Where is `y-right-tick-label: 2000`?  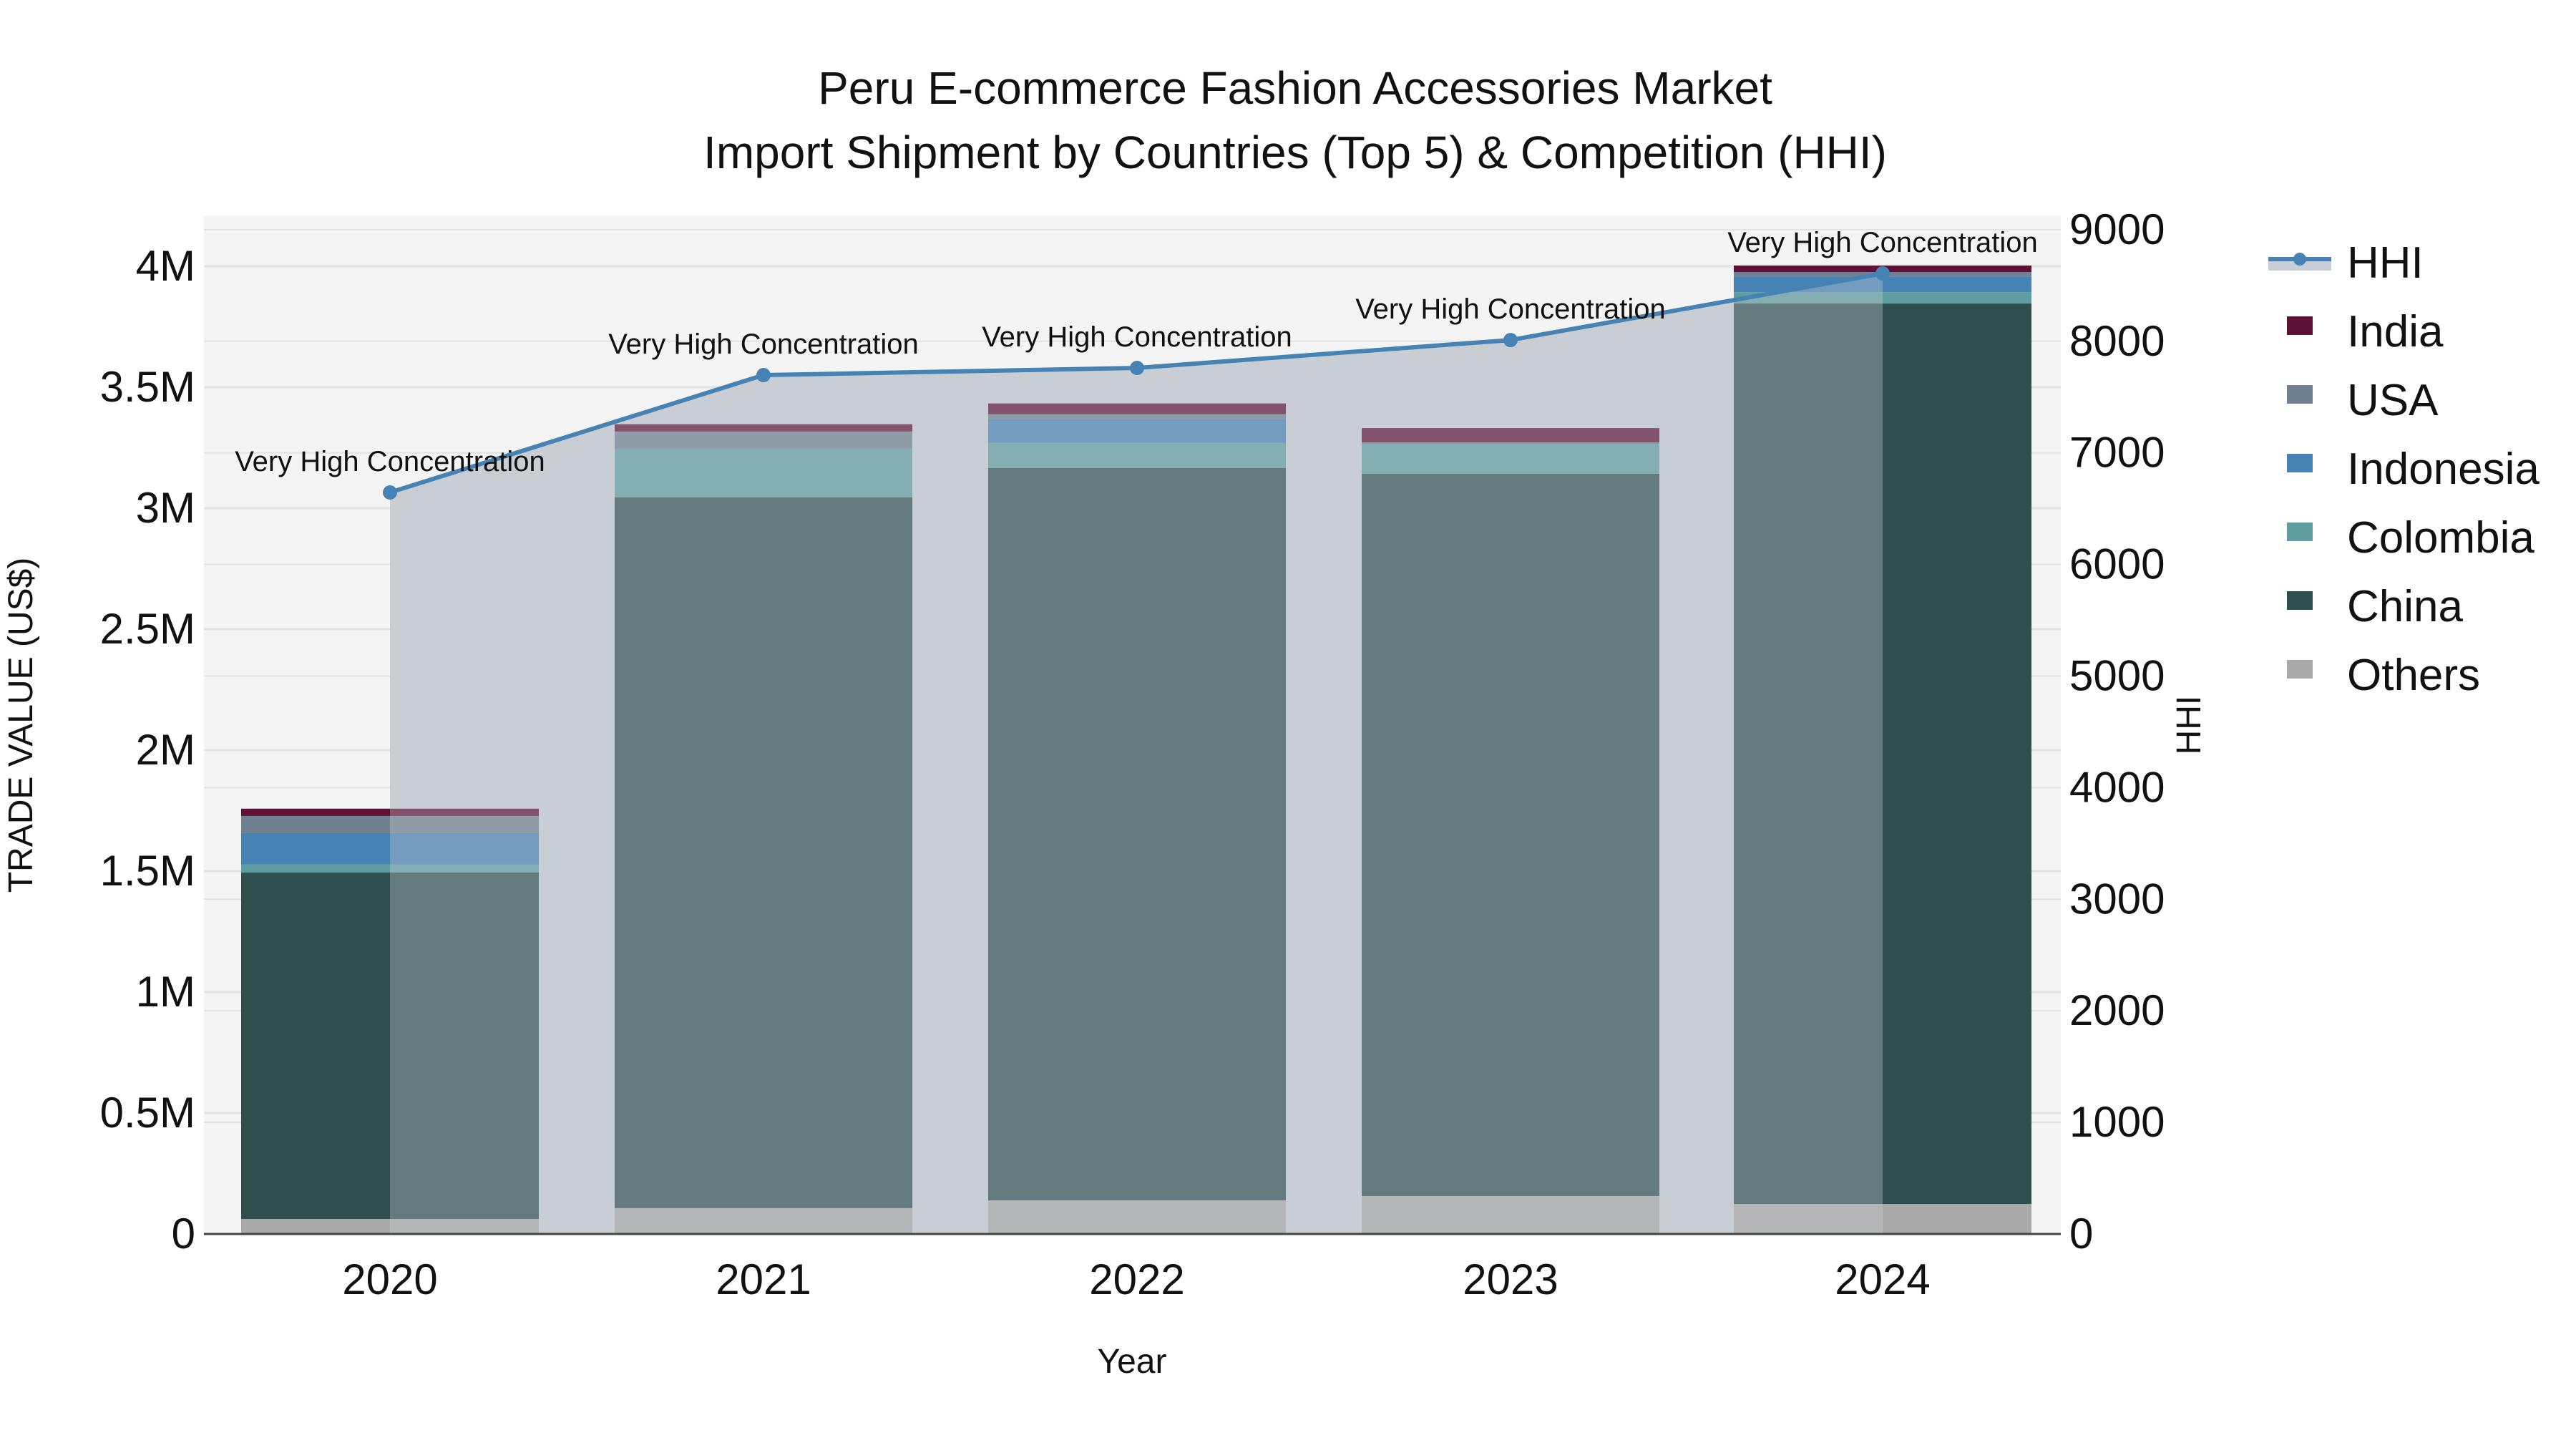
y-right-tick-label: 2000 is located at coordinates (2117, 1010).